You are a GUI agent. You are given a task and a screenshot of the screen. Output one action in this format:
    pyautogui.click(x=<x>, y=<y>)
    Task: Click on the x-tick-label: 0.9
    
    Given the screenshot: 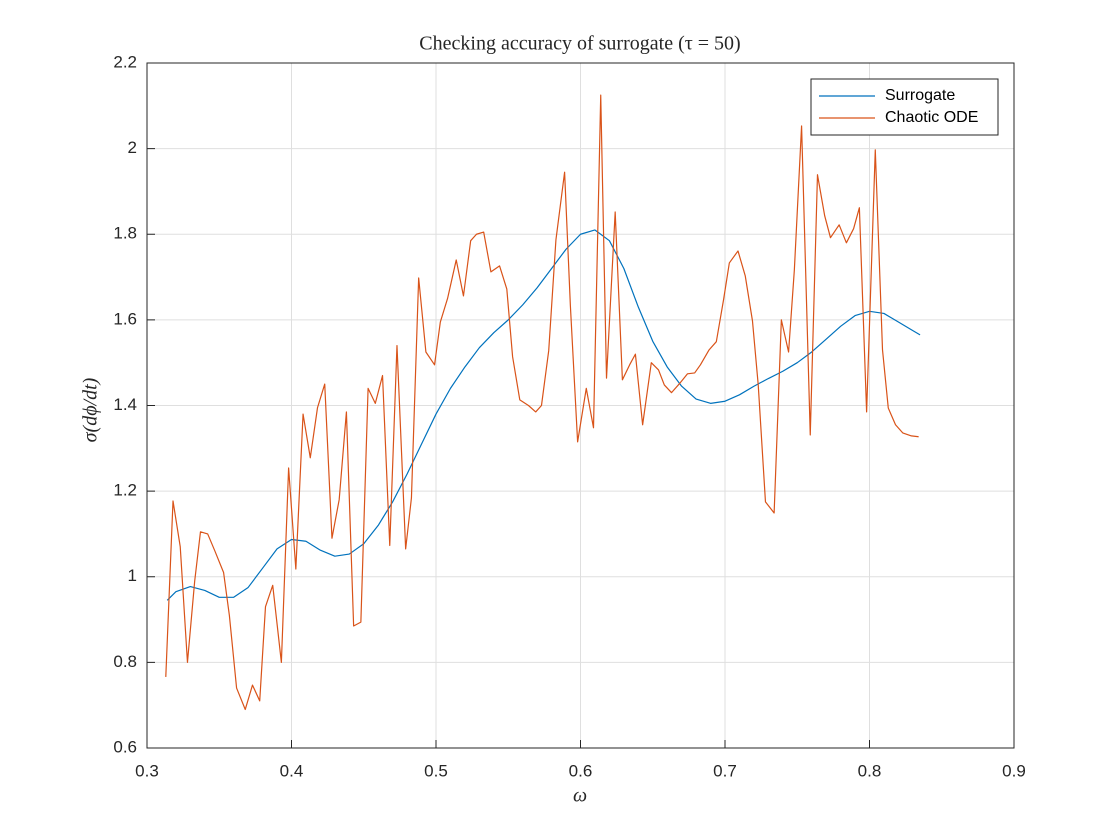 What is the action you would take?
    pyautogui.click(x=1014, y=770)
    